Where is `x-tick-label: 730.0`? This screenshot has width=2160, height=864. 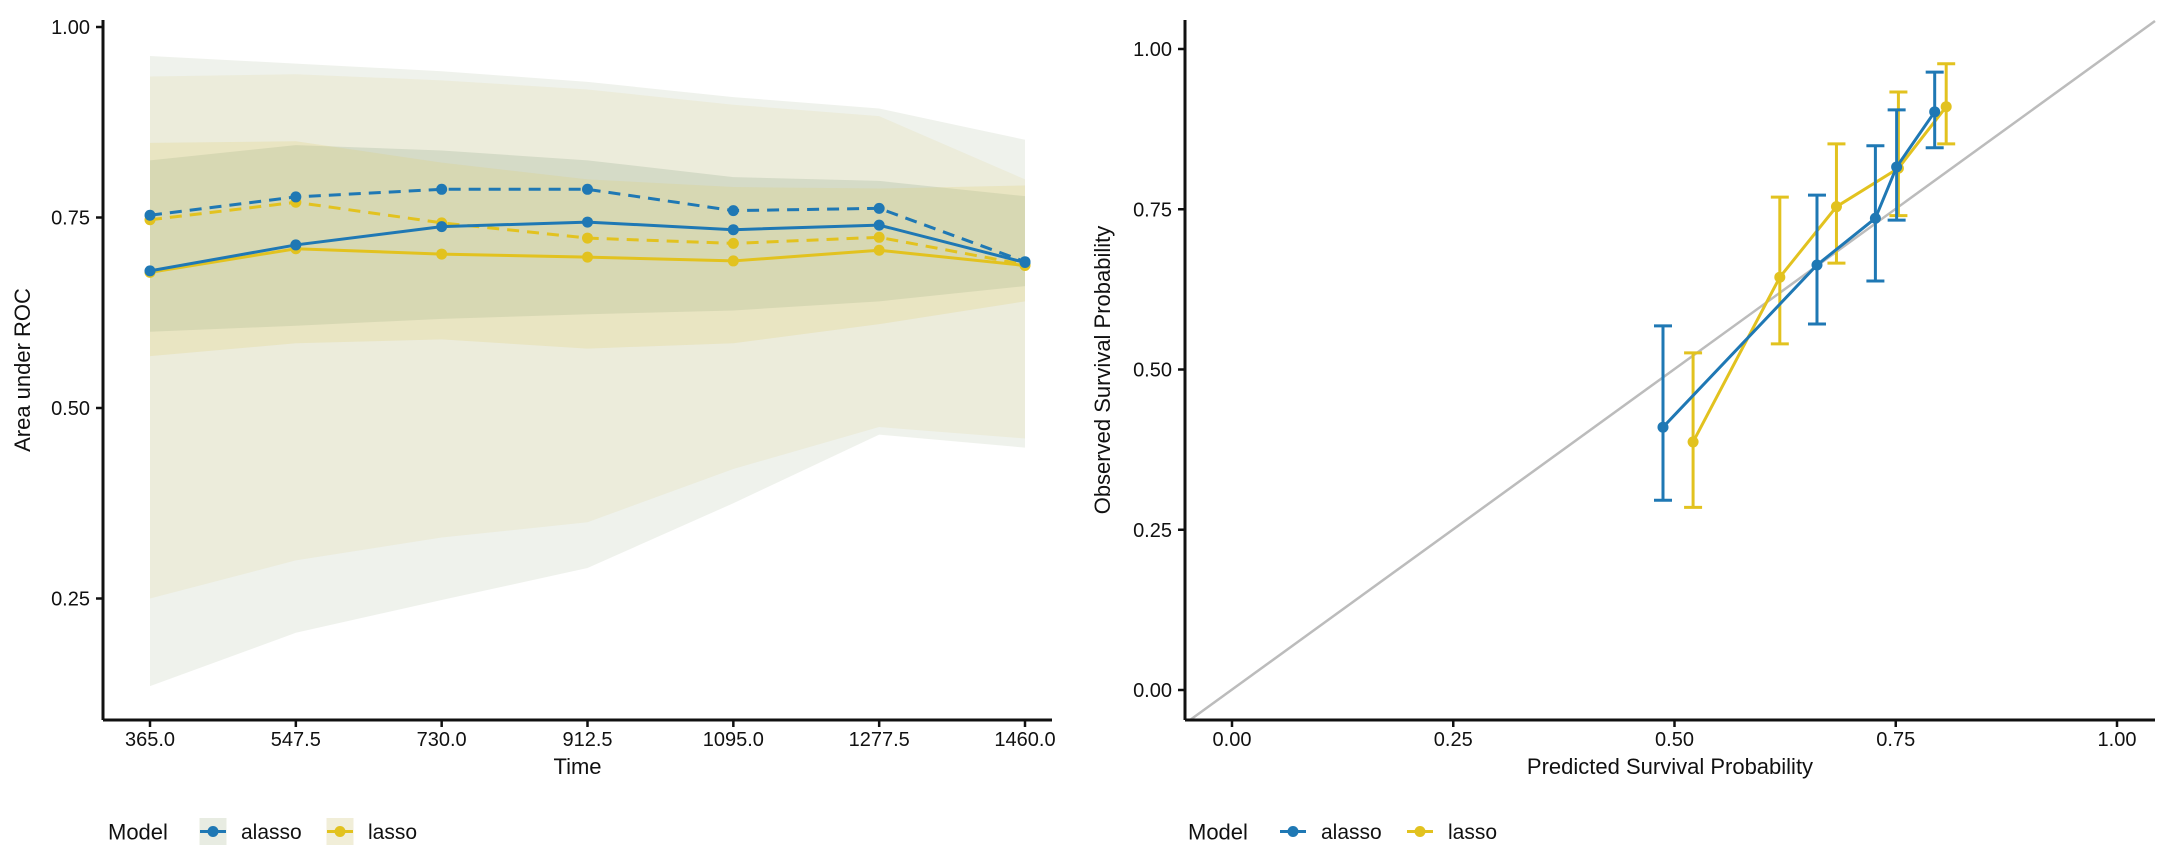 x-tick-label: 730.0 is located at coordinates (442, 740).